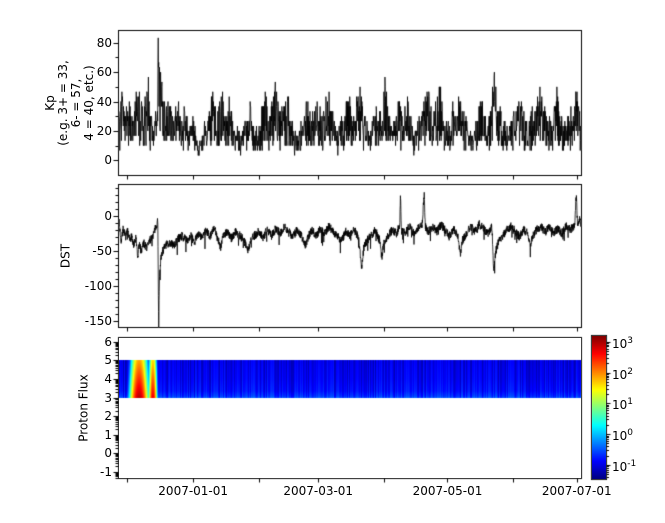 The width and height of the screenshot is (665, 523). What do you see at coordinates (630, 340) in the screenshot?
I see `colorbar-tick-exponent: 3` at bounding box center [630, 340].